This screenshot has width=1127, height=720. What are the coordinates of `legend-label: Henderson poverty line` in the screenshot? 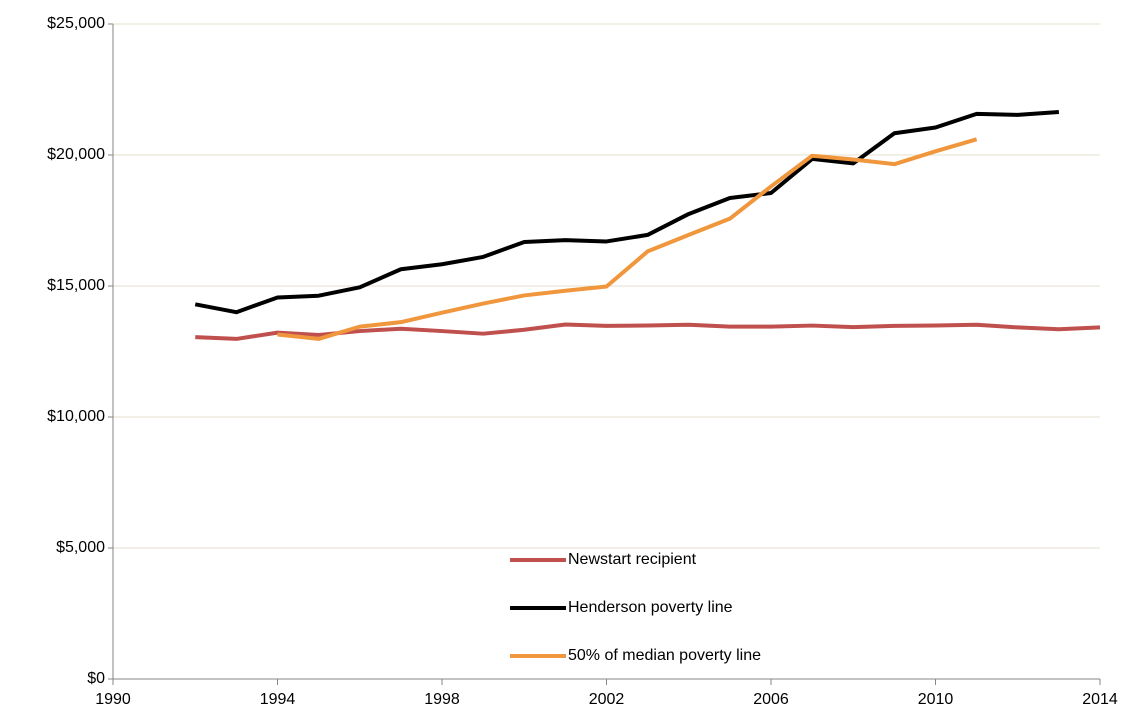 It's located at (650, 607).